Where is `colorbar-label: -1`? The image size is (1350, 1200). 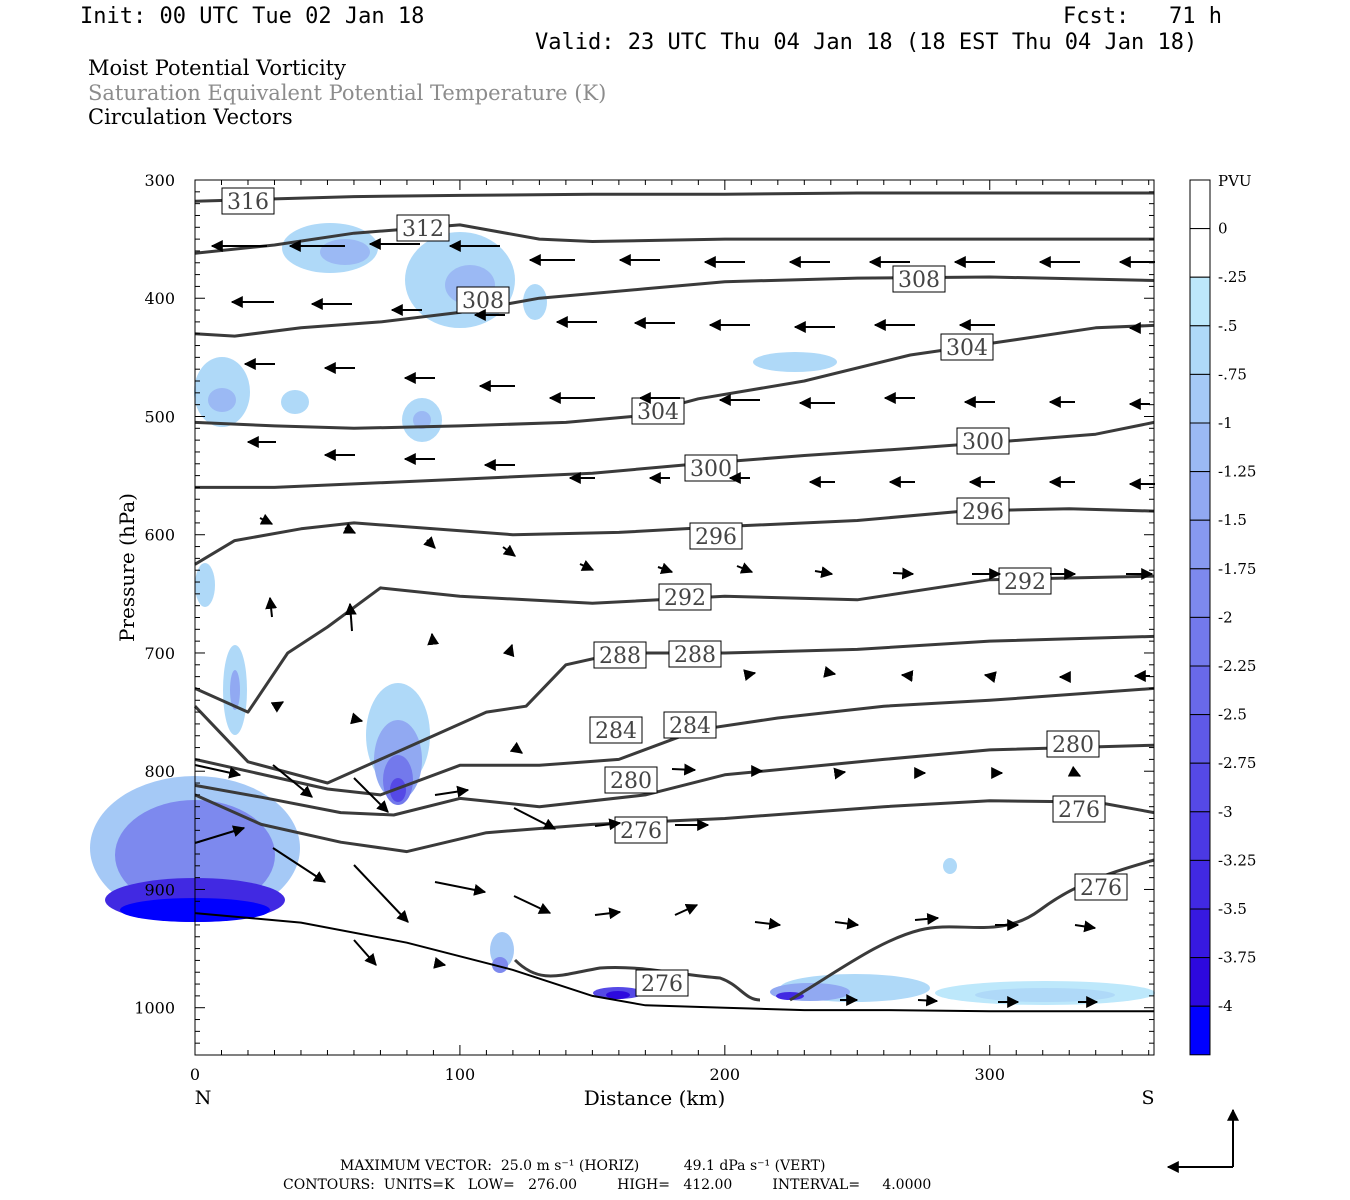 colorbar-label: -1 is located at coordinates (1225, 423).